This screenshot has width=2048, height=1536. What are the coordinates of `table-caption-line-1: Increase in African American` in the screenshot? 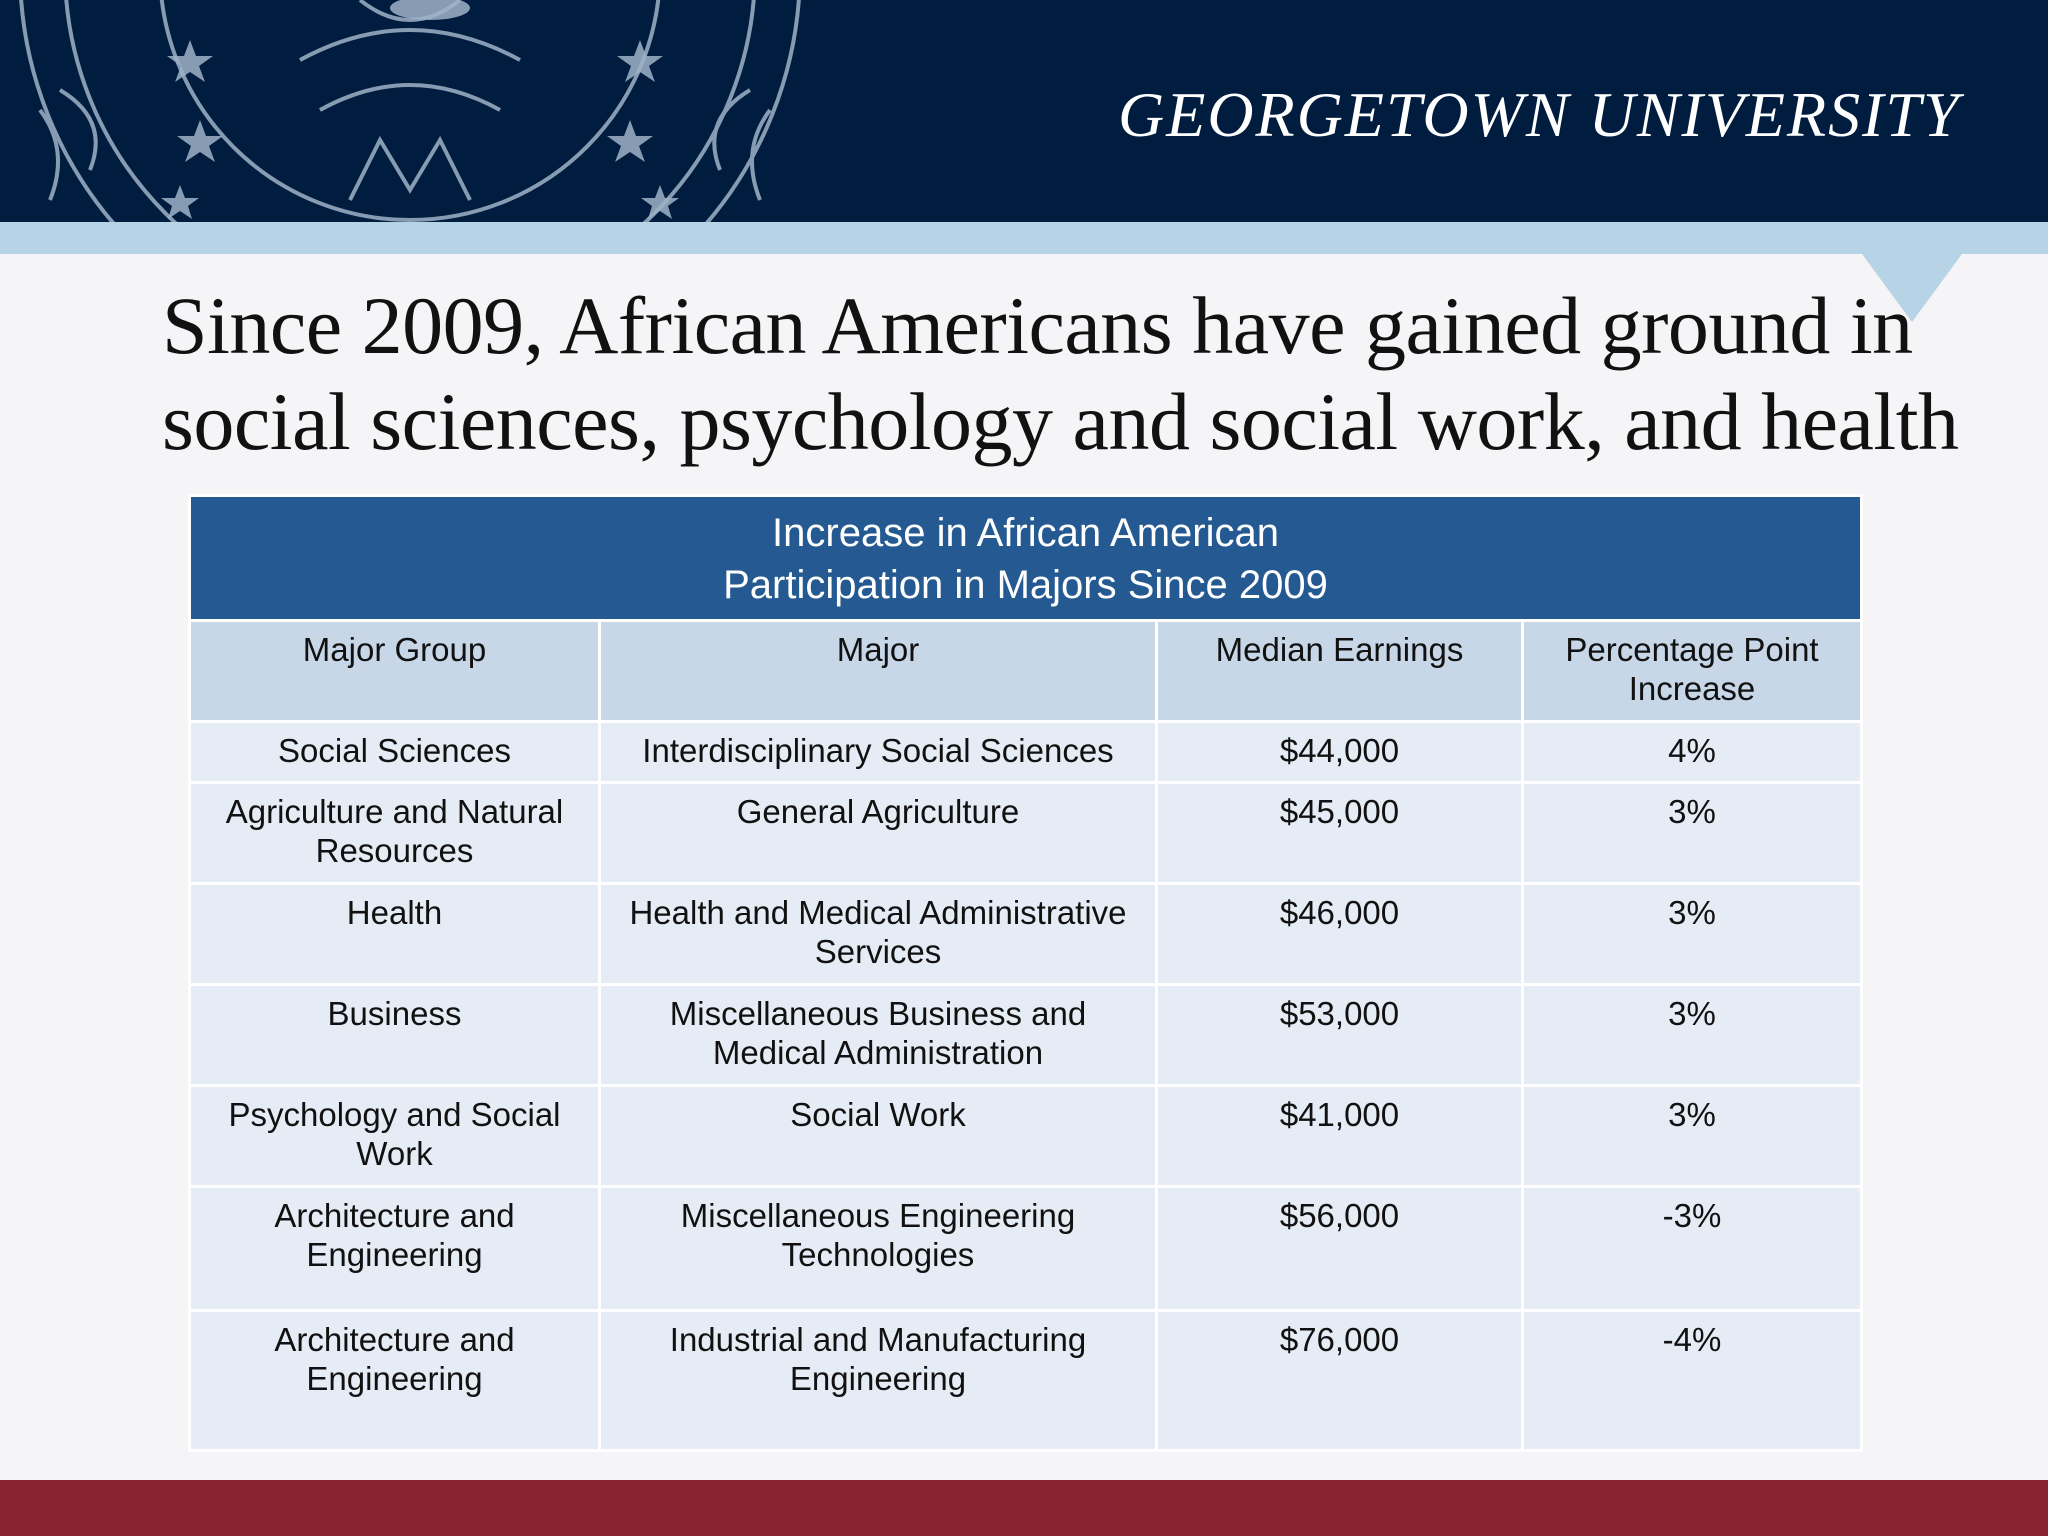 It's located at (1025, 533).